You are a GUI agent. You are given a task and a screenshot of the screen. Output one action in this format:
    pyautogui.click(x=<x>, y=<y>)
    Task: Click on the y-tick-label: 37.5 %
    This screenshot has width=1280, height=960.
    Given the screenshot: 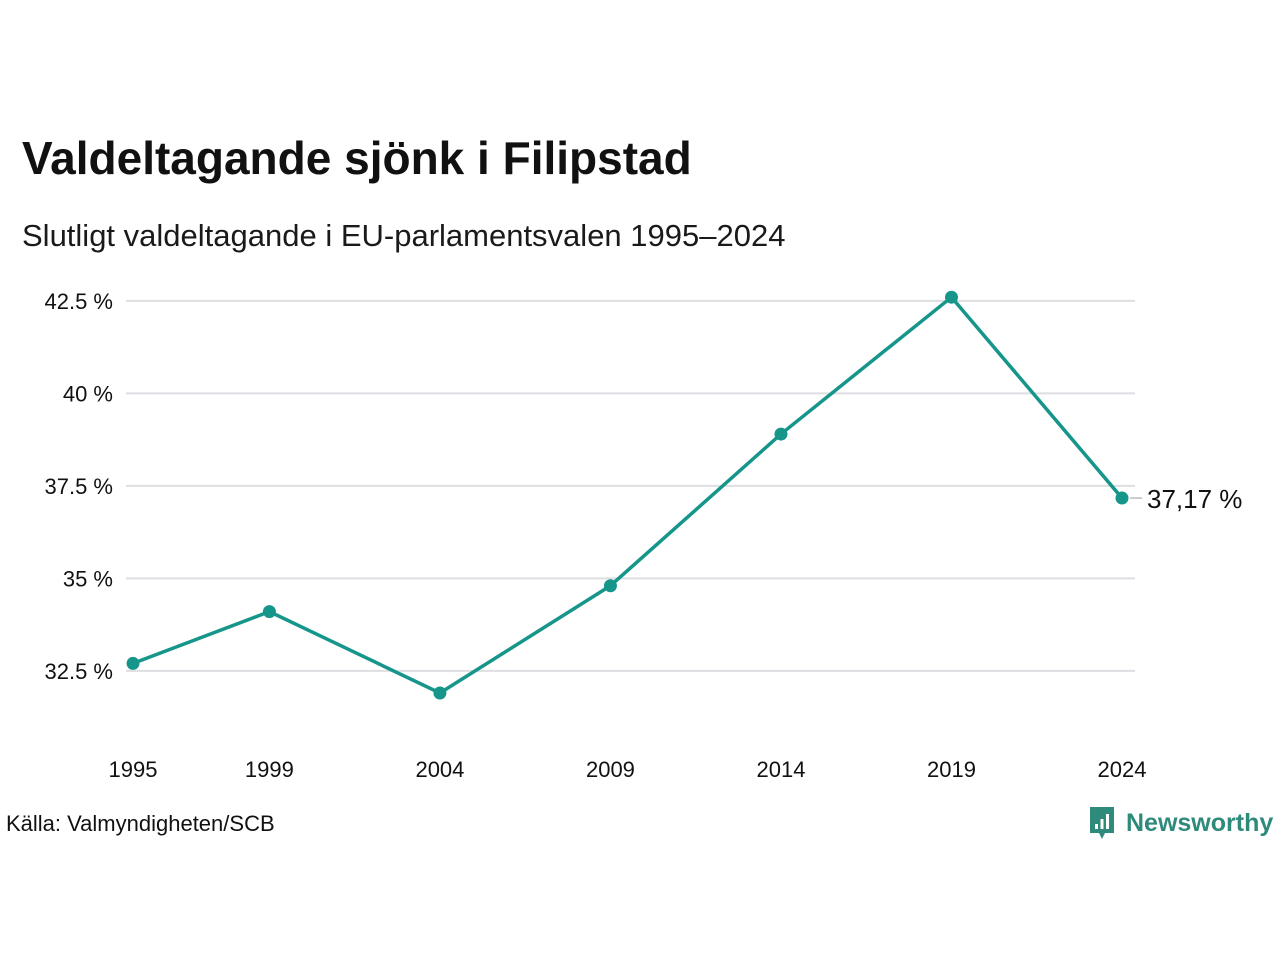 What is the action you would take?
    pyautogui.click(x=79, y=486)
    